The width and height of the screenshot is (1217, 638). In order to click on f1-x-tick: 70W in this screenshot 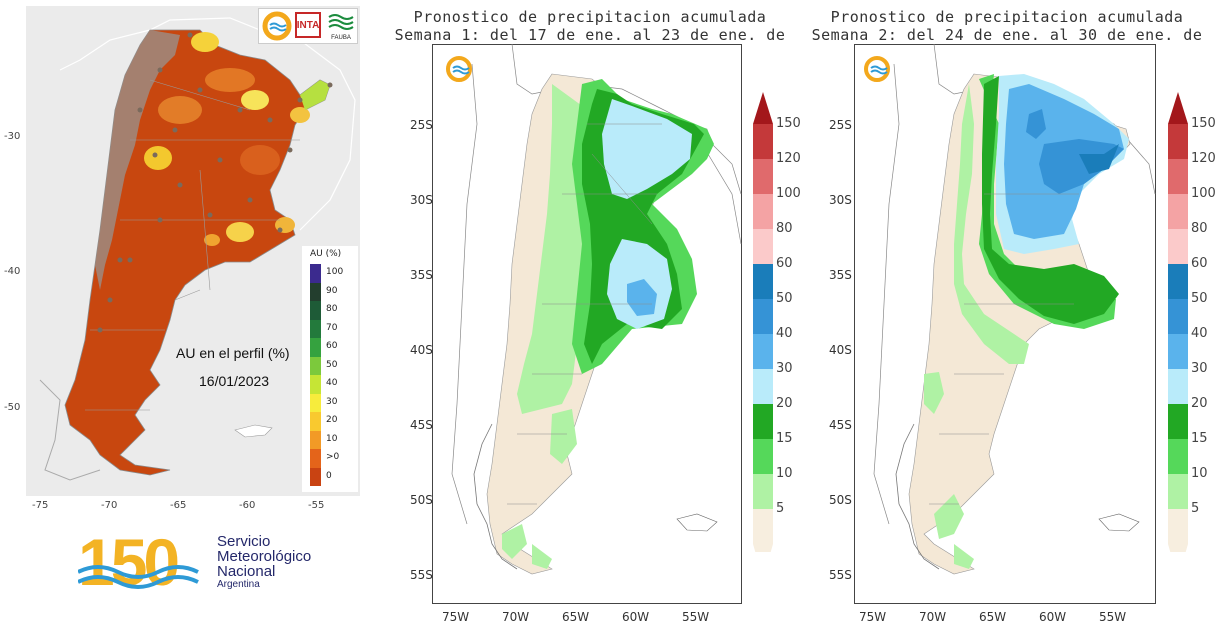, I will do `click(516, 617)`.